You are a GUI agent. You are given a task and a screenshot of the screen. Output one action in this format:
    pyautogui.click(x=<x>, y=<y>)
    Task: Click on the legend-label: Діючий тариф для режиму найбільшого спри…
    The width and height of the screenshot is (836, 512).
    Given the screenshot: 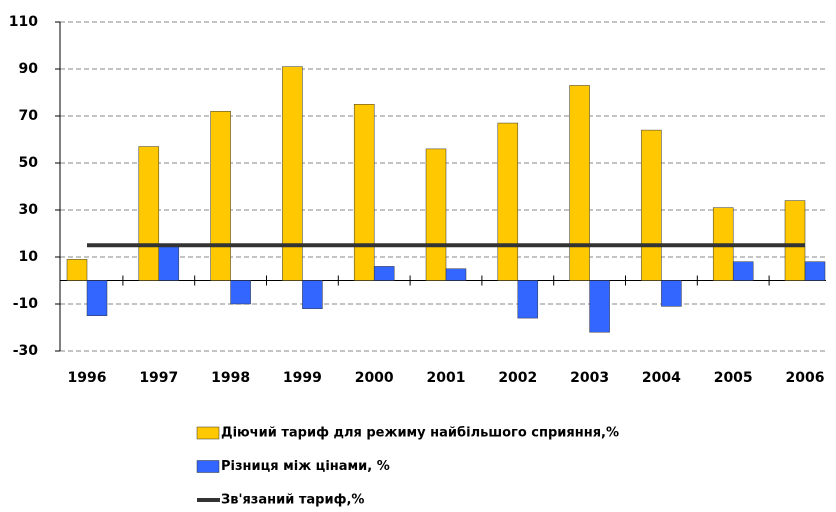 What is the action you would take?
    pyautogui.click(x=420, y=433)
    